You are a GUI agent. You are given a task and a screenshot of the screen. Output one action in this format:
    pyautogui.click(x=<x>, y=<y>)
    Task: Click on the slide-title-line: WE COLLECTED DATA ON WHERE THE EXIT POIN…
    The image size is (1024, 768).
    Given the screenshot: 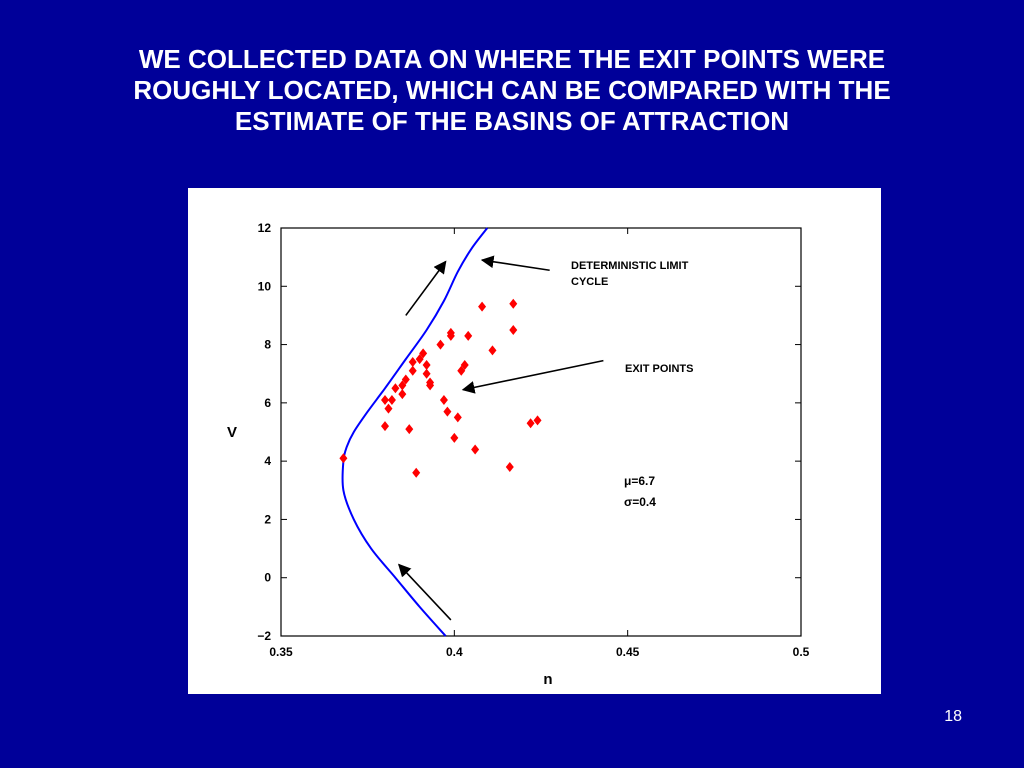 What is the action you would take?
    pyautogui.click(x=512, y=59)
    